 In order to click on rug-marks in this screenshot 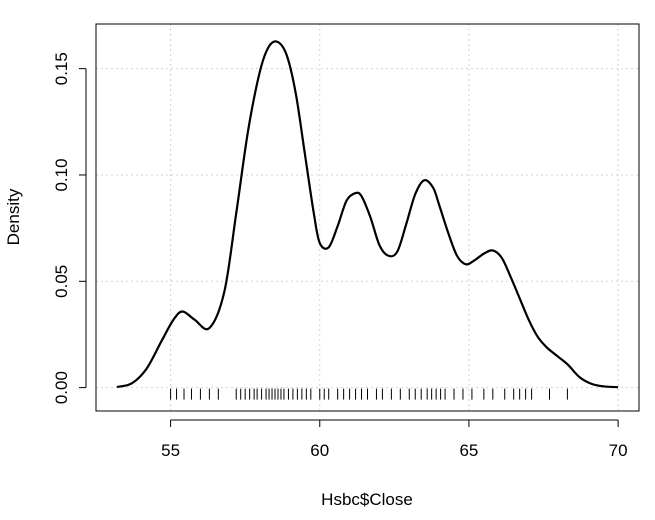, I will do `click(369, 394)`.